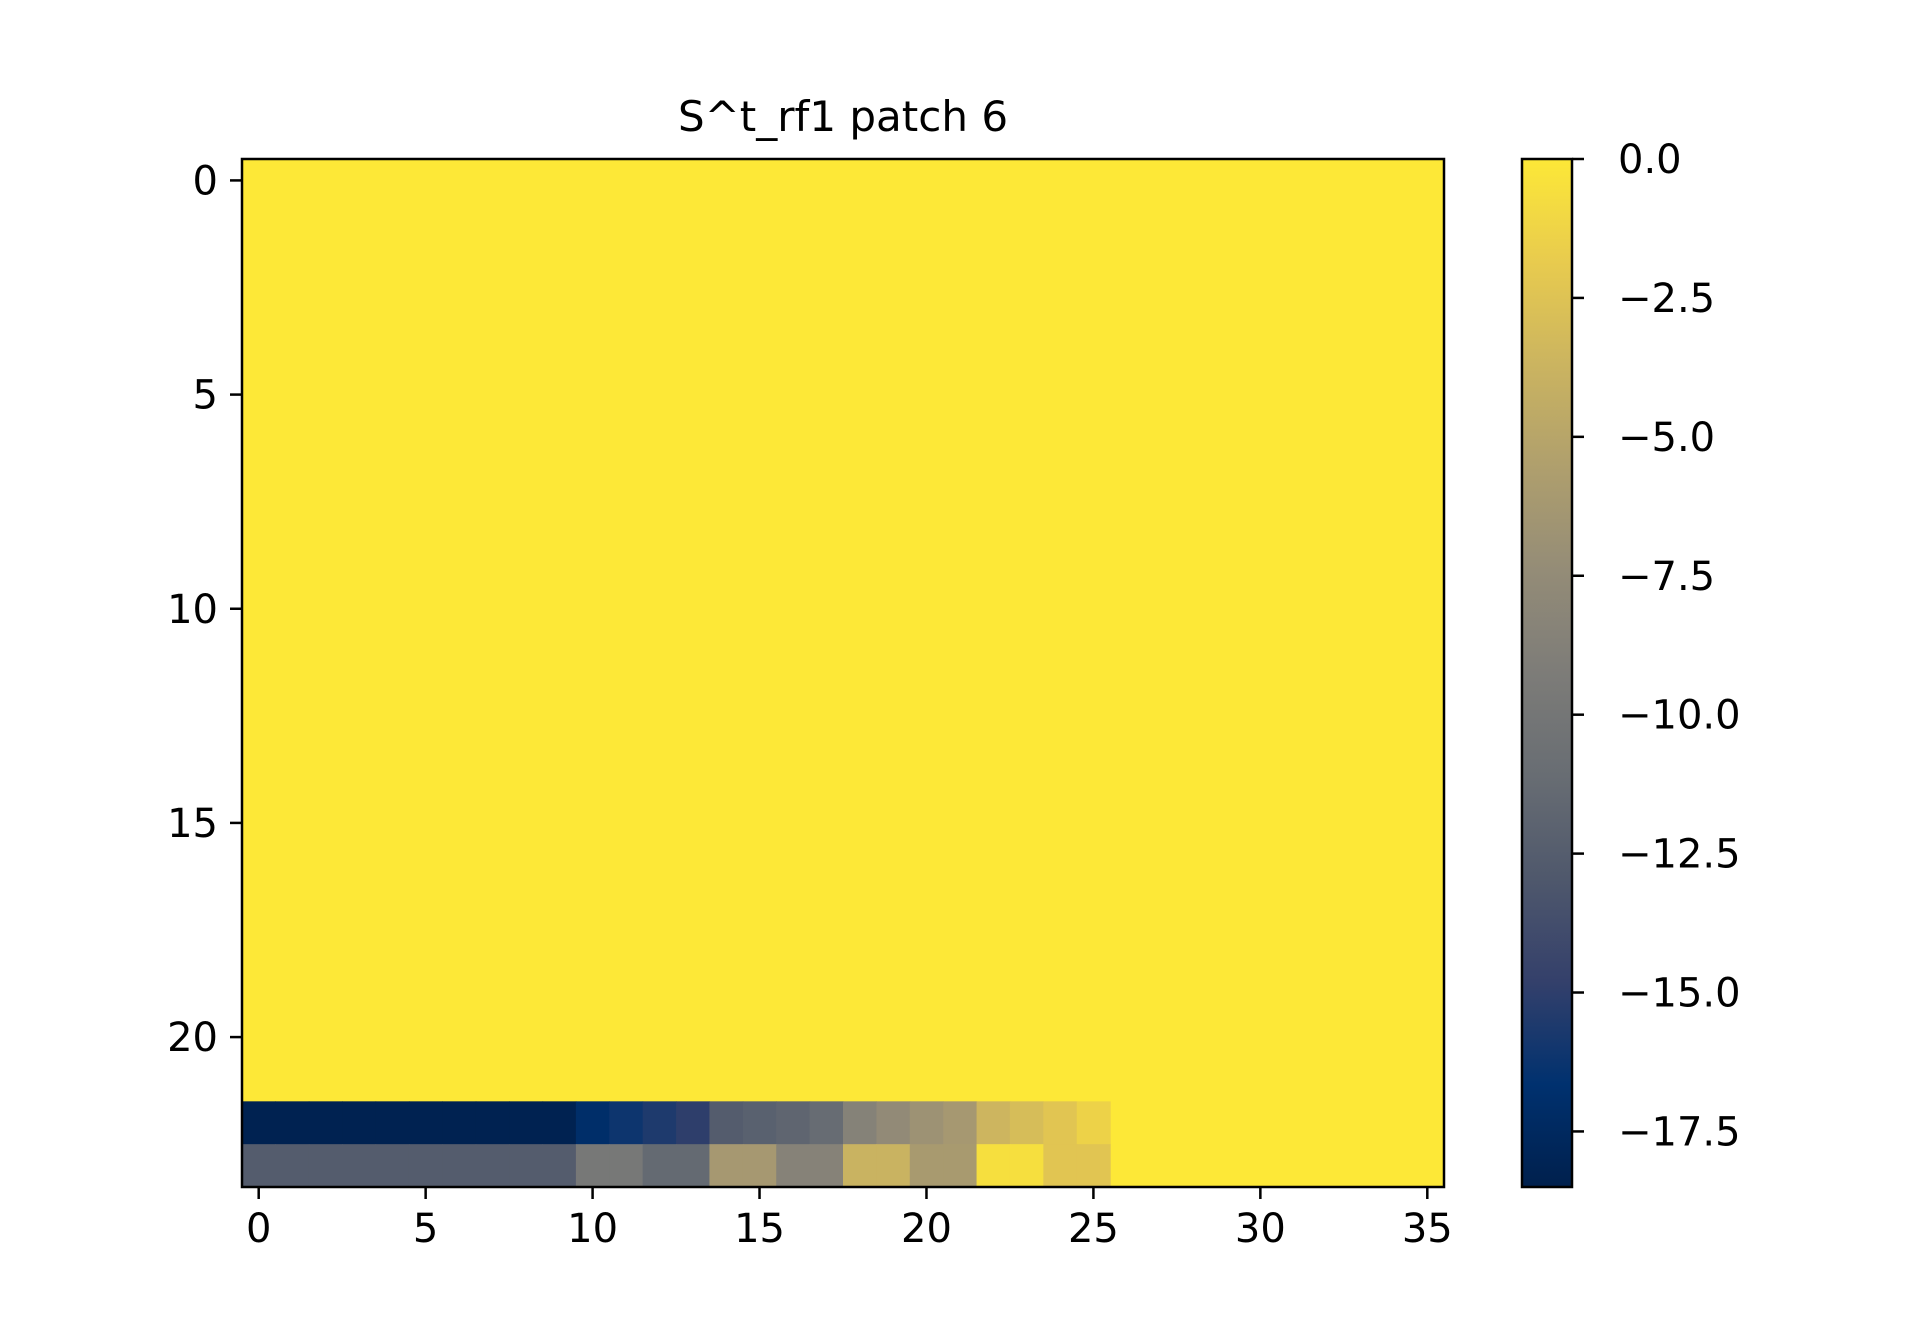 The image size is (1920, 1320). Describe the element at coordinates (1679, 1132) in the screenshot. I see `colorbar-tick-label: −17.5` at that location.